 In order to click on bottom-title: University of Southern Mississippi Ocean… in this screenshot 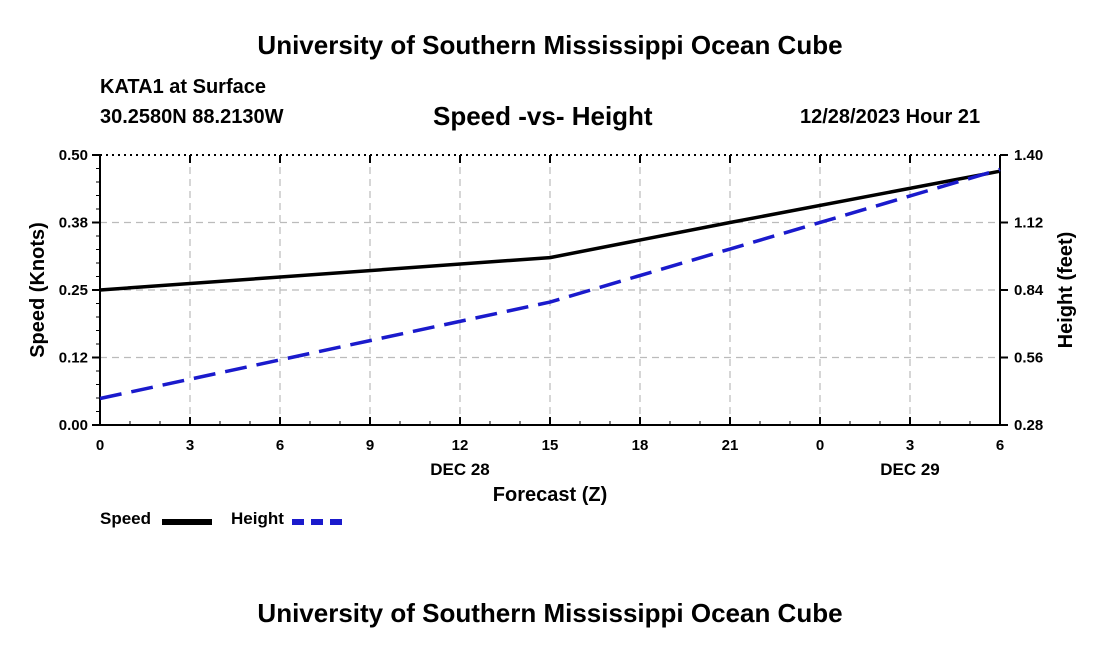, I will do `click(550, 613)`.